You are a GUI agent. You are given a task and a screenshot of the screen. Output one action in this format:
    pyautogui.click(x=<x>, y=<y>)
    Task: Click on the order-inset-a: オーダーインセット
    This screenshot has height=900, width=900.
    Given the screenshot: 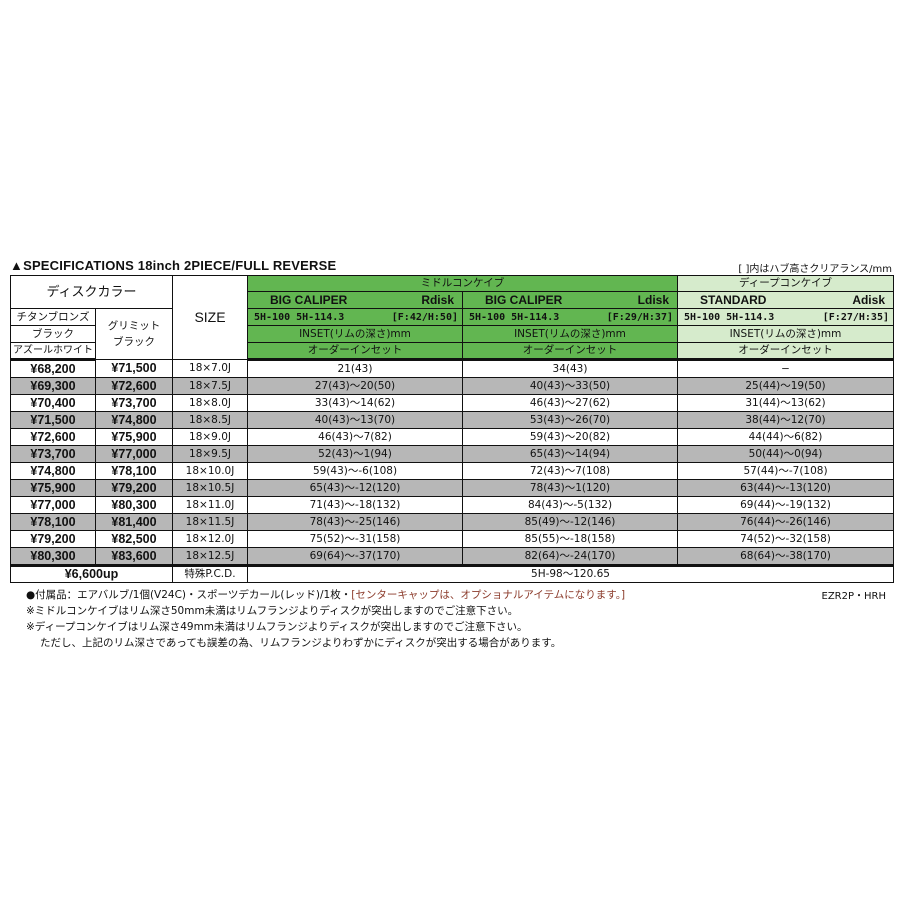 What is the action you would take?
    pyautogui.click(x=785, y=351)
    